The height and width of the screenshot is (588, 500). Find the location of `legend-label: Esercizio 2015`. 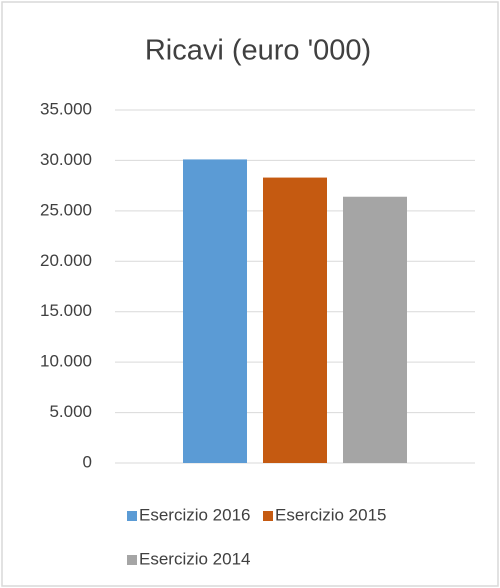

legend-label: Esercizio 2015 is located at coordinates (331, 514).